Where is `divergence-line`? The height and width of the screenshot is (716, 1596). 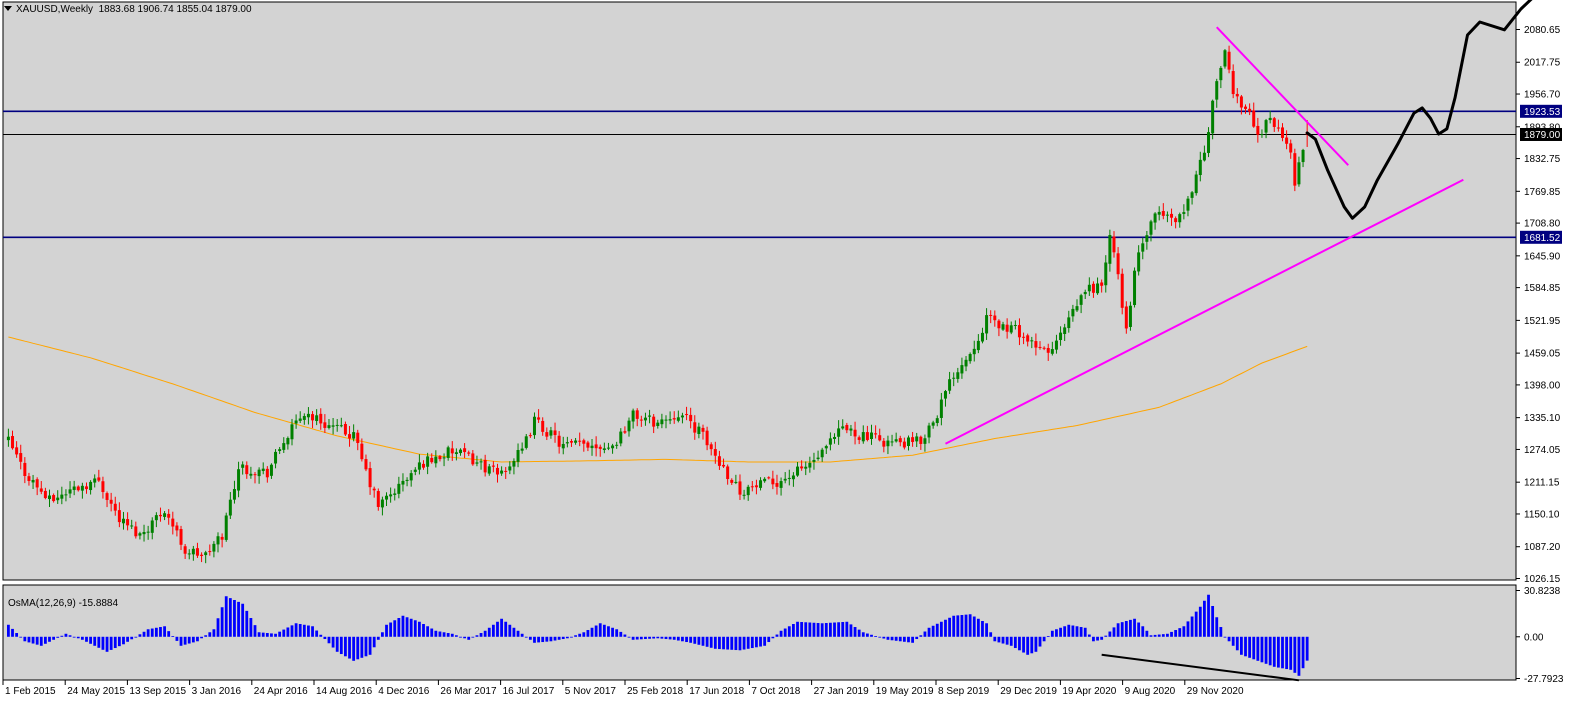 divergence-line is located at coordinates (1200, 667).